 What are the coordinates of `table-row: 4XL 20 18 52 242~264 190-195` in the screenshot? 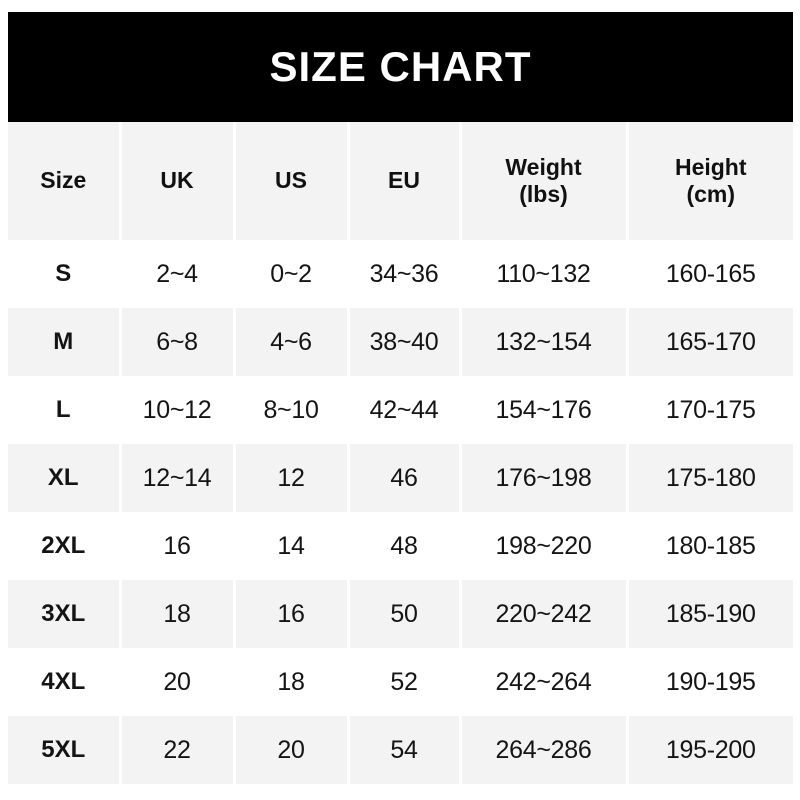 It's located at (400, 682).